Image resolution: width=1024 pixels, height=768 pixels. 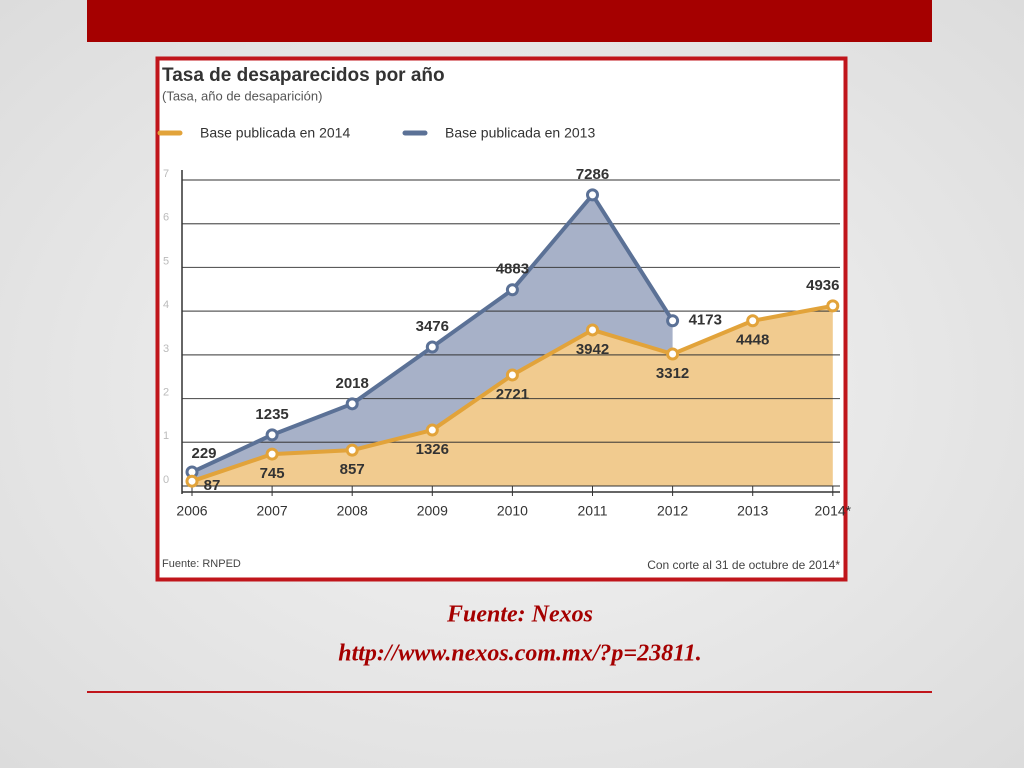 I want to click on data-label: 4448, so click(x=752, y=340).